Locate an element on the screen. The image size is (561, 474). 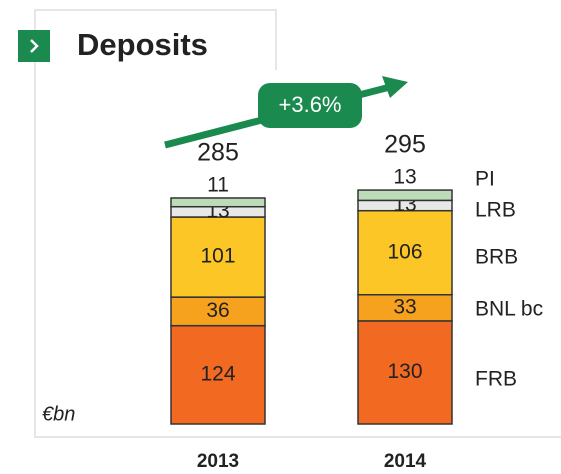
value-label: 106 is located at coordinates (404, 251).